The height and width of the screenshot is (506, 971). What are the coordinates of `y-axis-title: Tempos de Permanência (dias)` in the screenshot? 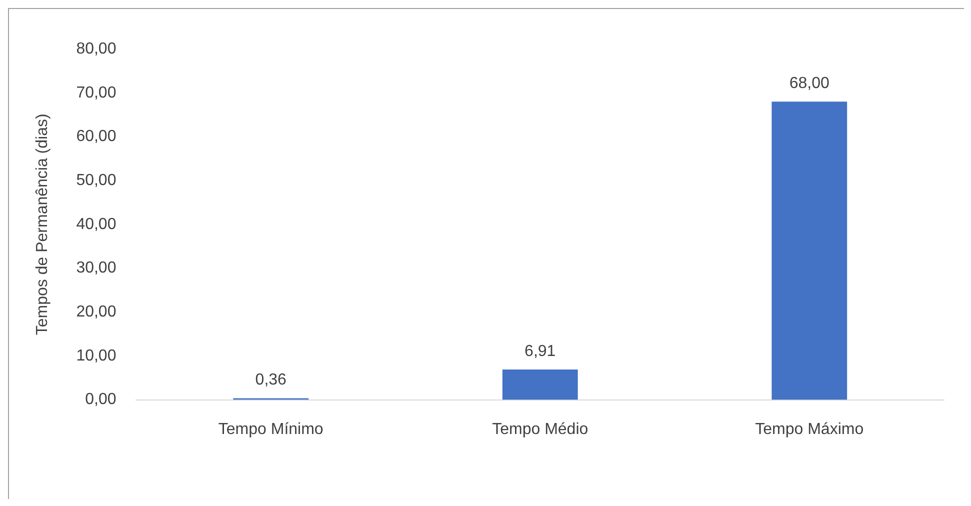 It's located at (43, 225).